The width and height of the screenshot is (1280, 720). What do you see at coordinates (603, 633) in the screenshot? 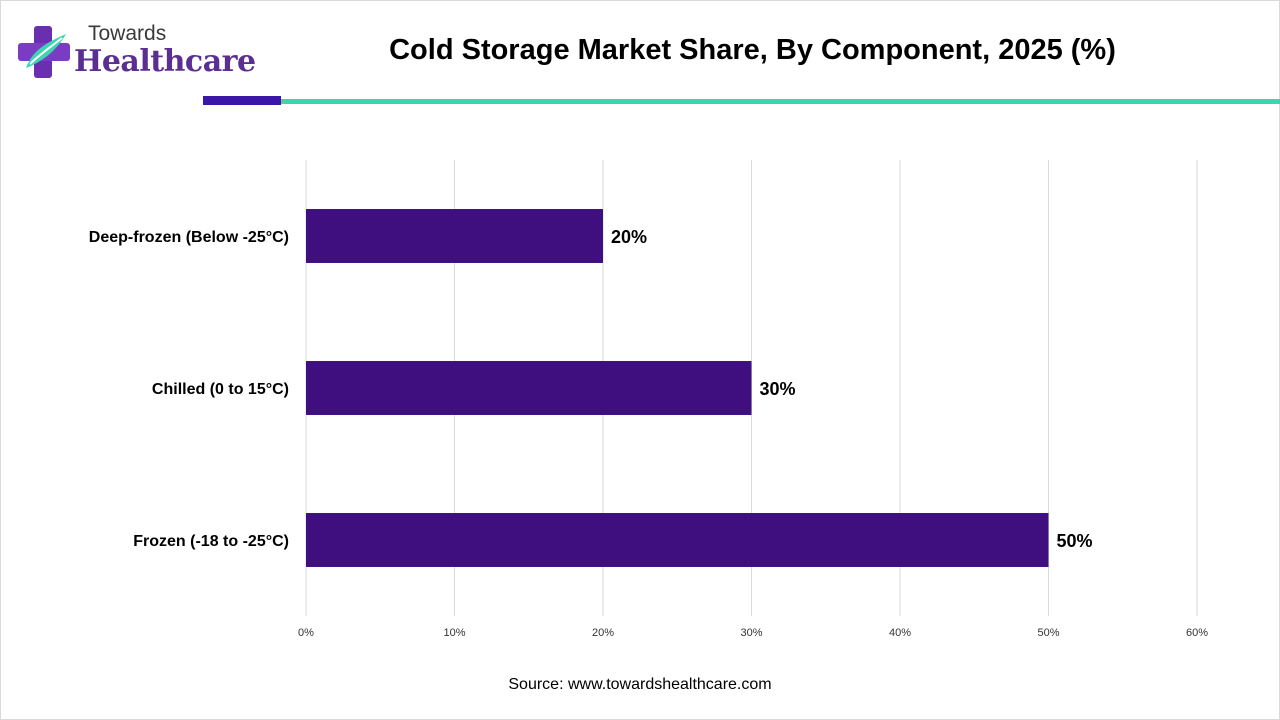
I see `x-tick-label: 20%` at bounding box center [603, 633].